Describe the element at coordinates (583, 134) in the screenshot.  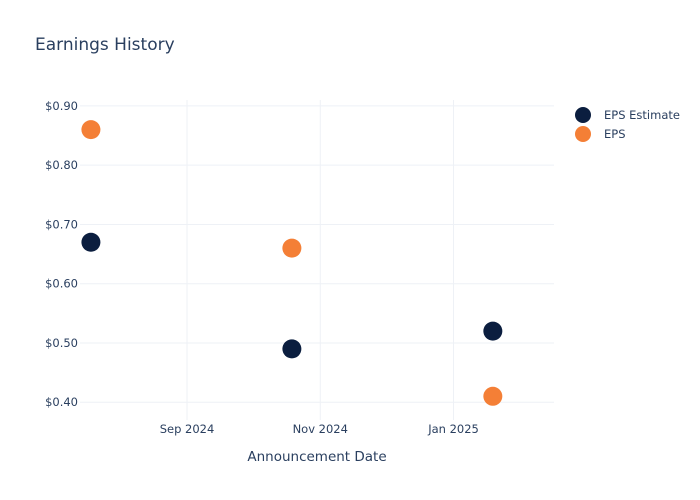
I see `eps-legend-marker` at that location.